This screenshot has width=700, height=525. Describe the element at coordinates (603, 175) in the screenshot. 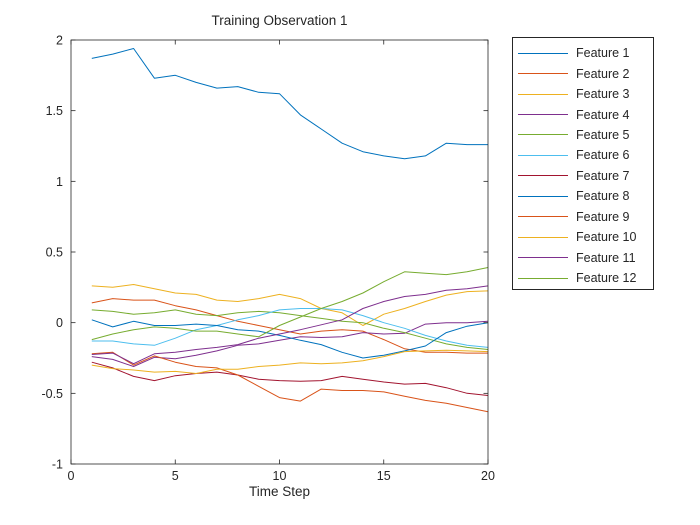

I see `legend-label: Feature 7` at that location.